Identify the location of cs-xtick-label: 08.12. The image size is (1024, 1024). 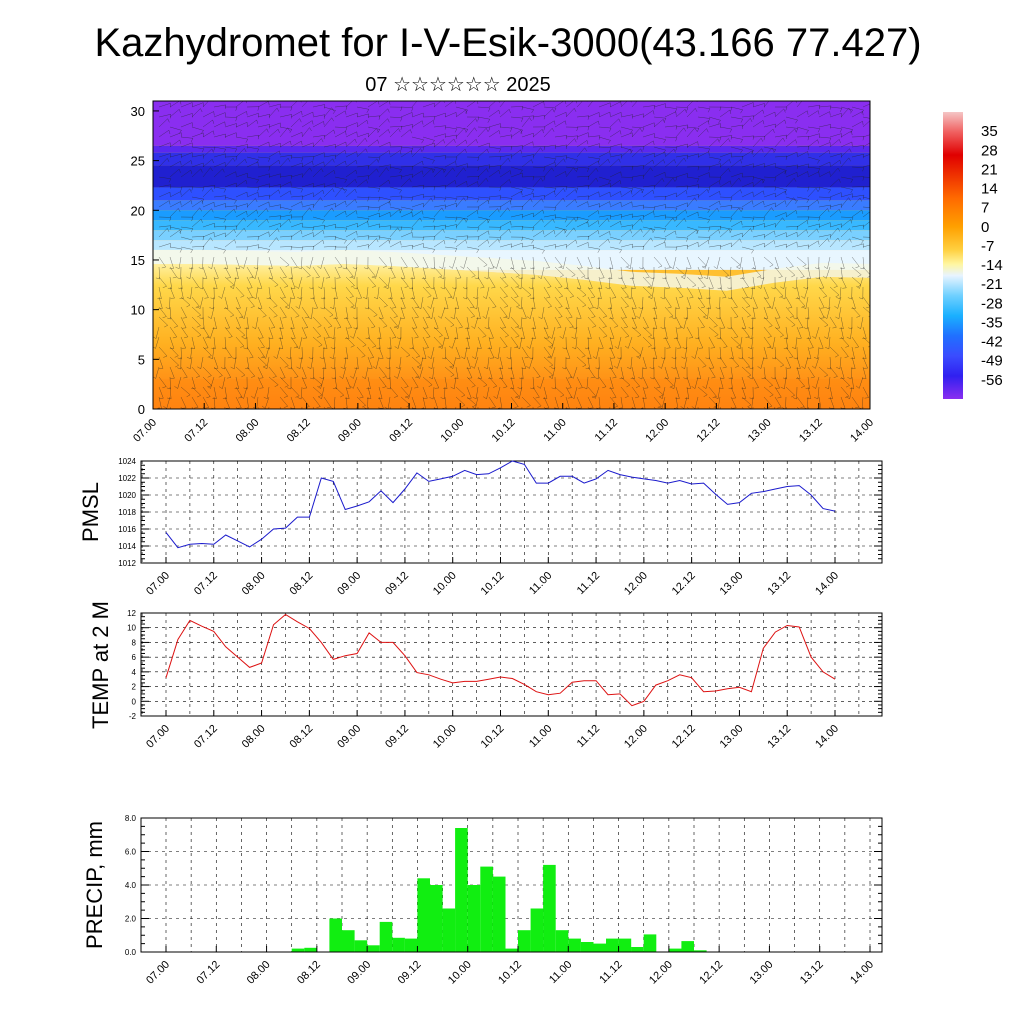
(299, 431).